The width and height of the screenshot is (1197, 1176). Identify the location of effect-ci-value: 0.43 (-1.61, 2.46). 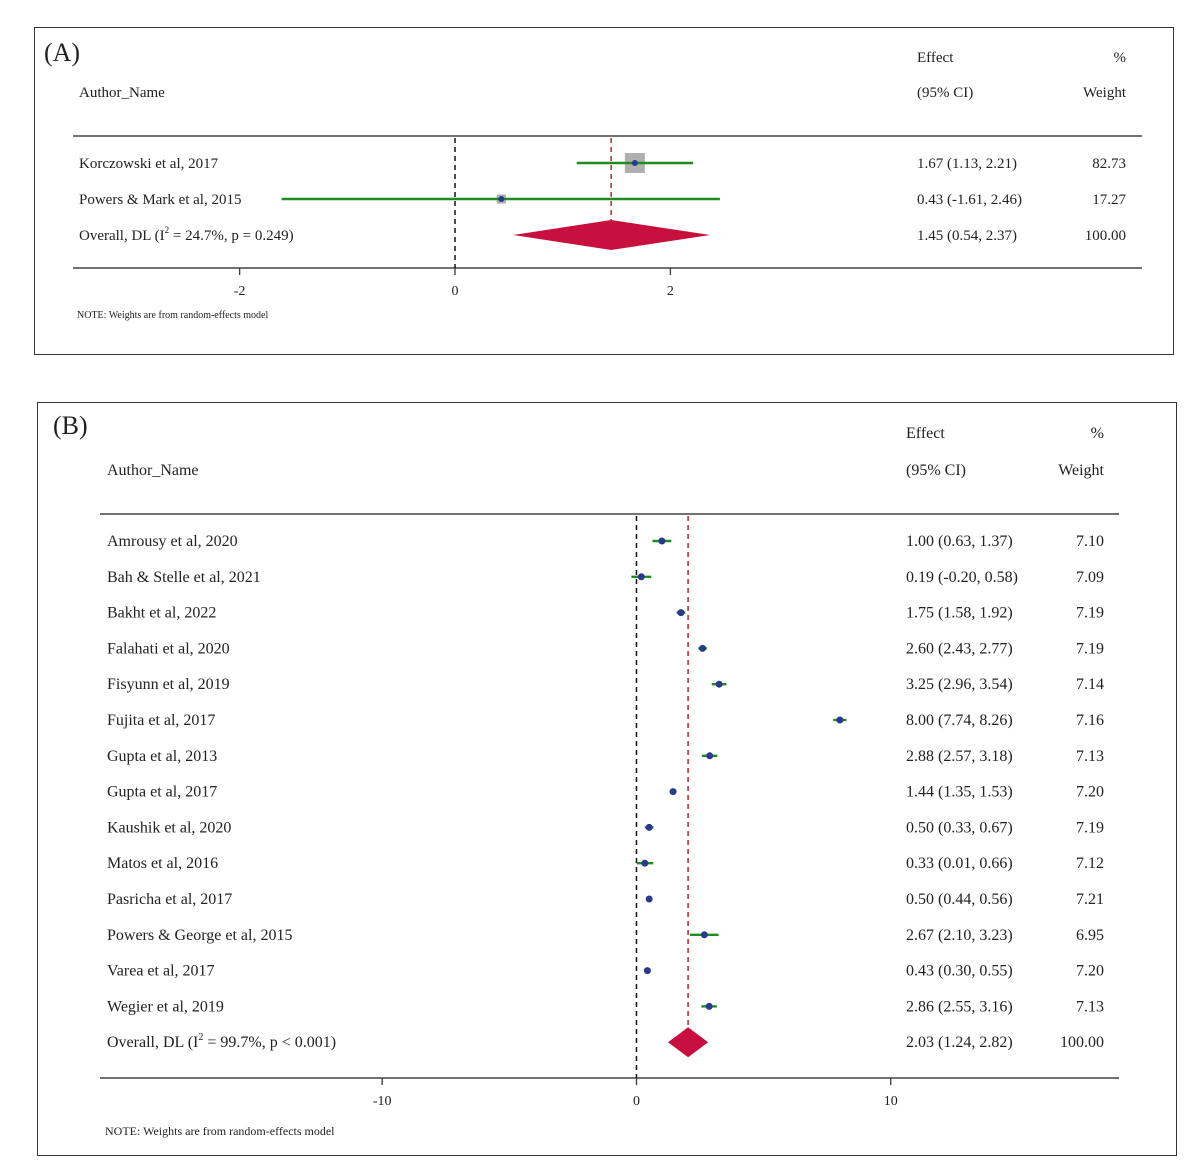
(969, 200).